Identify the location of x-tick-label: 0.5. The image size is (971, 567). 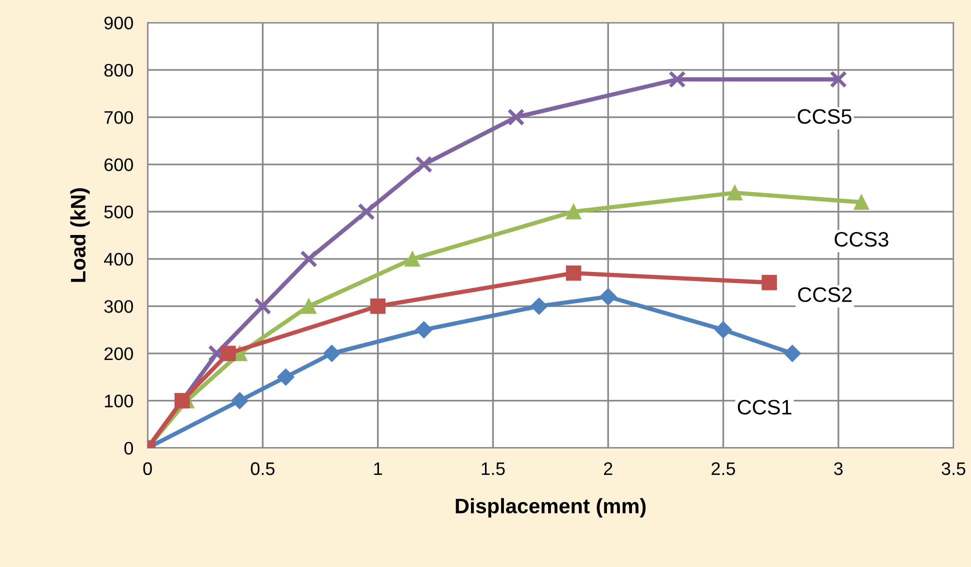
(262, 469).